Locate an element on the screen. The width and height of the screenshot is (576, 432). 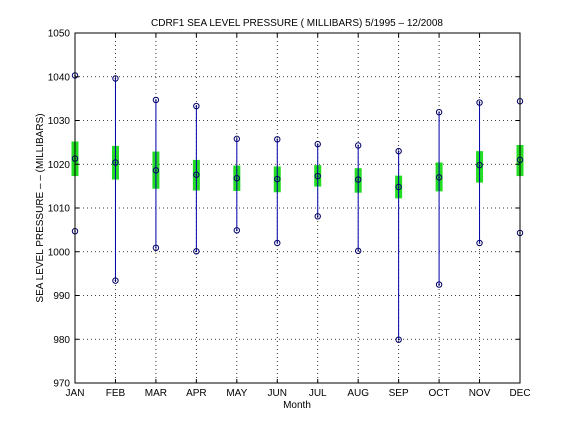
y-tick-label: 1010 is located at coordinates (59, 209).